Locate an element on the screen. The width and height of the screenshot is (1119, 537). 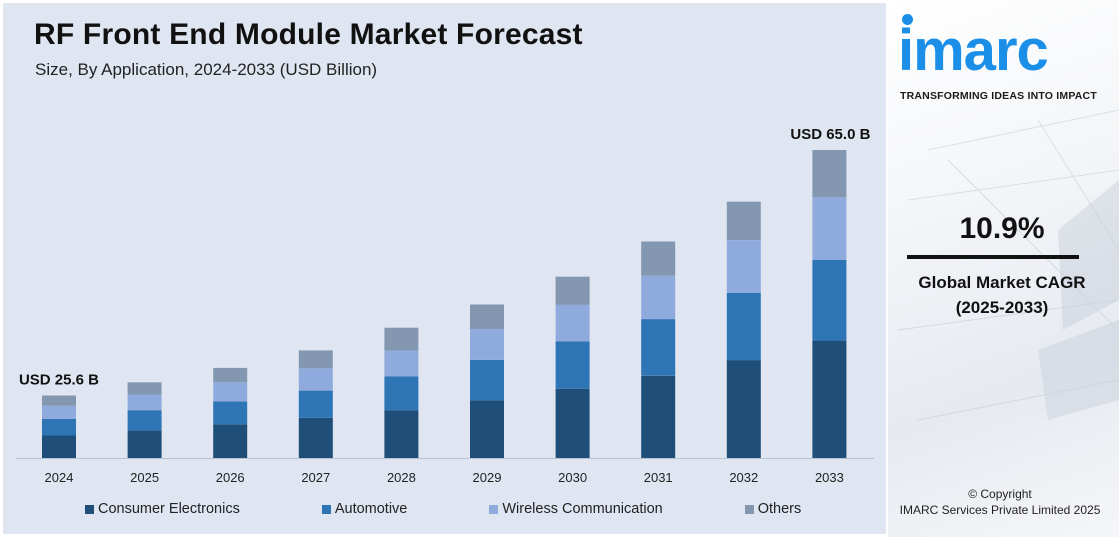
bar-consumer-electronics-2030 is located at coordinates (572, 423).